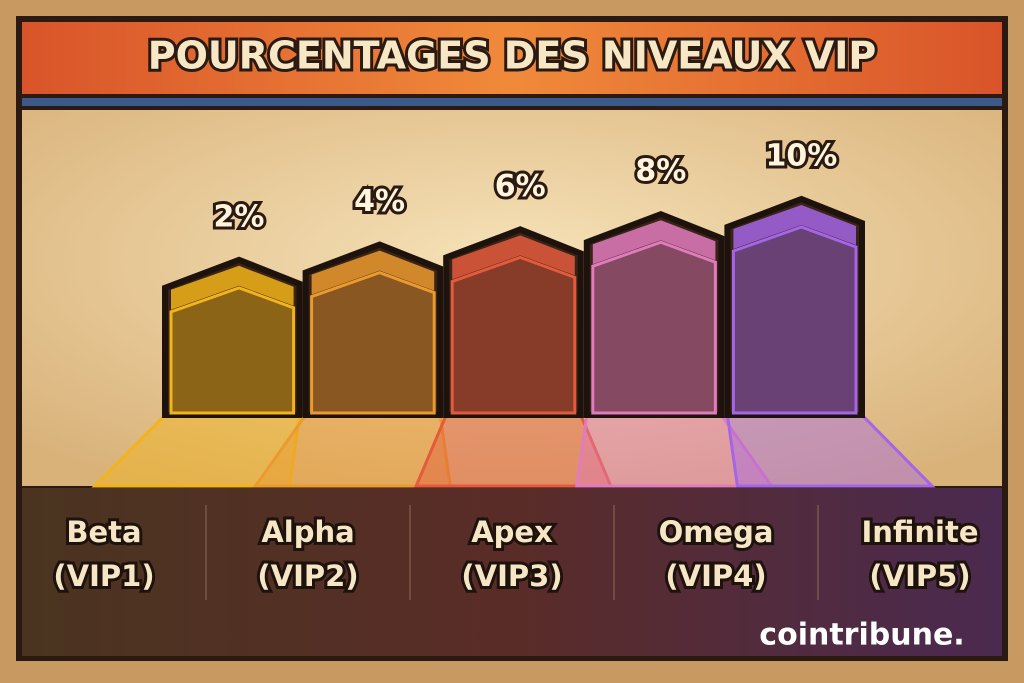 The height and width of the screenshot is (683, 1024). I want to click on value-label: 4%, so click(379, 201).